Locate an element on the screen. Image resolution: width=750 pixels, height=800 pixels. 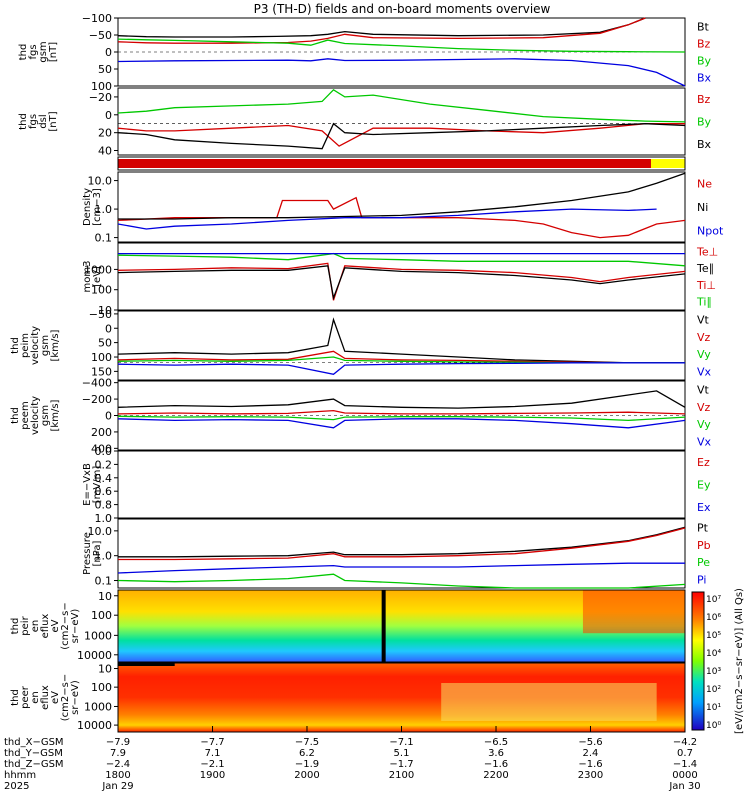
x-tick-label: 3.6 is located at coordinates (496, 753).